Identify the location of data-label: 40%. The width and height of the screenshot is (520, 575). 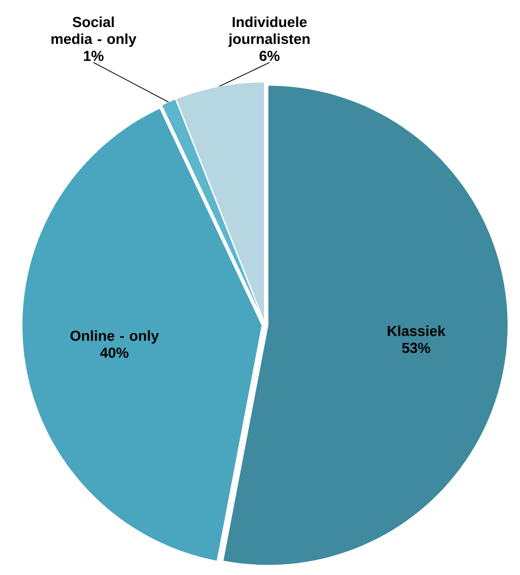
(114, 353).